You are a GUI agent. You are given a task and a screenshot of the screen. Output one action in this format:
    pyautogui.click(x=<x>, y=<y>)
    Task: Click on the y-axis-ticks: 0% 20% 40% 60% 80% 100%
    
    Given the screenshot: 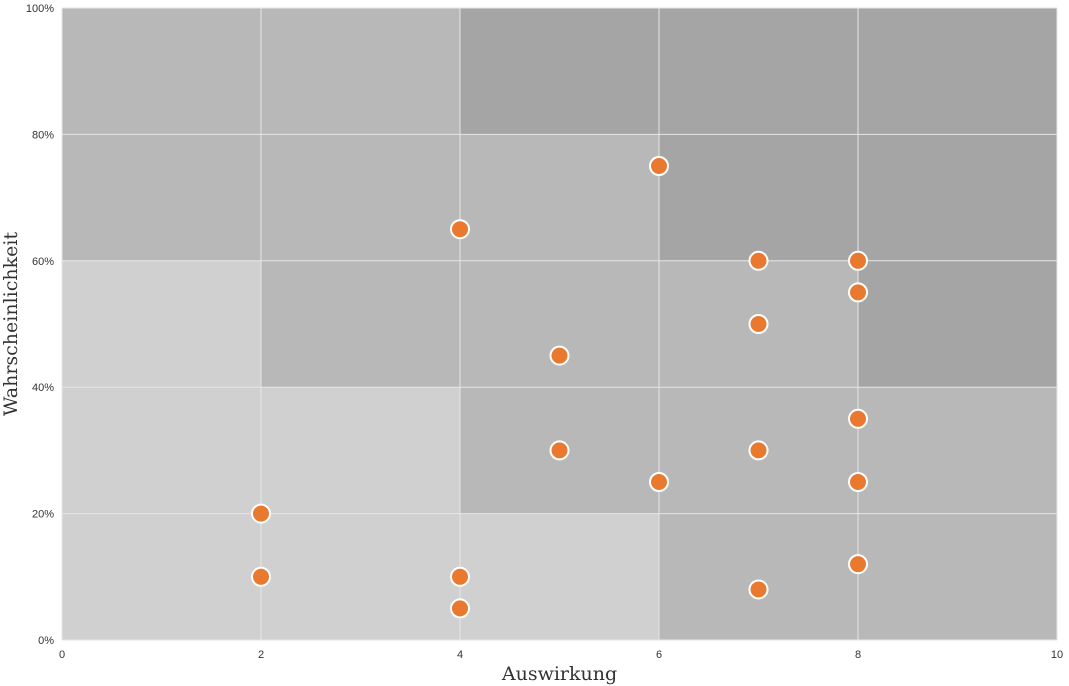 What is the action you would take?
    pyautogui.click(x=40, y=325)
    